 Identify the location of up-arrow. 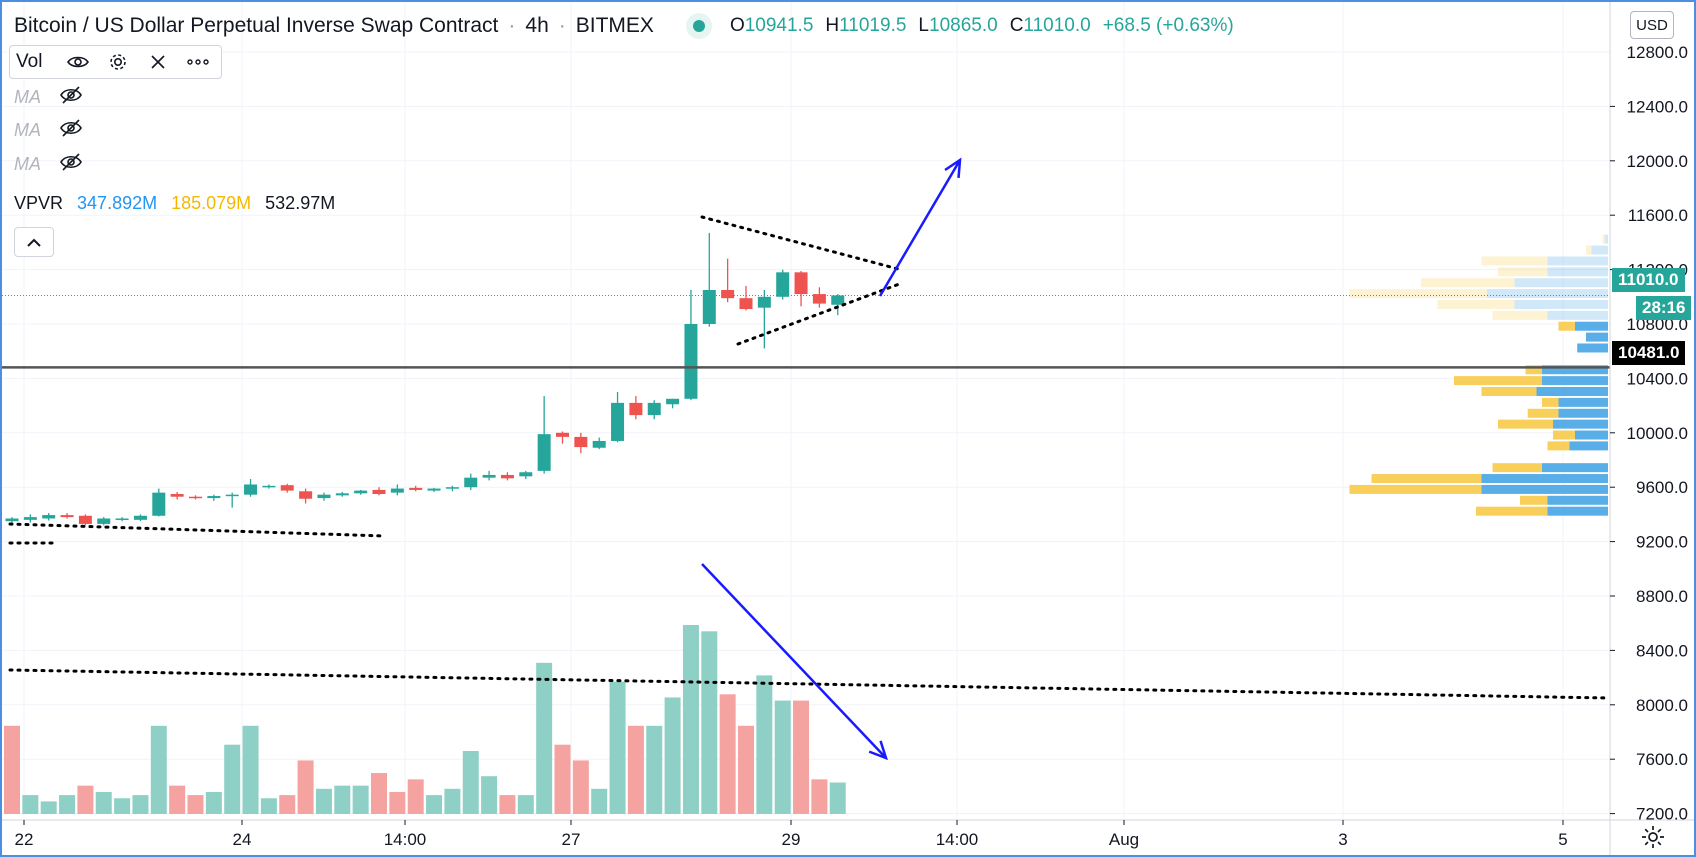
(920, 227).